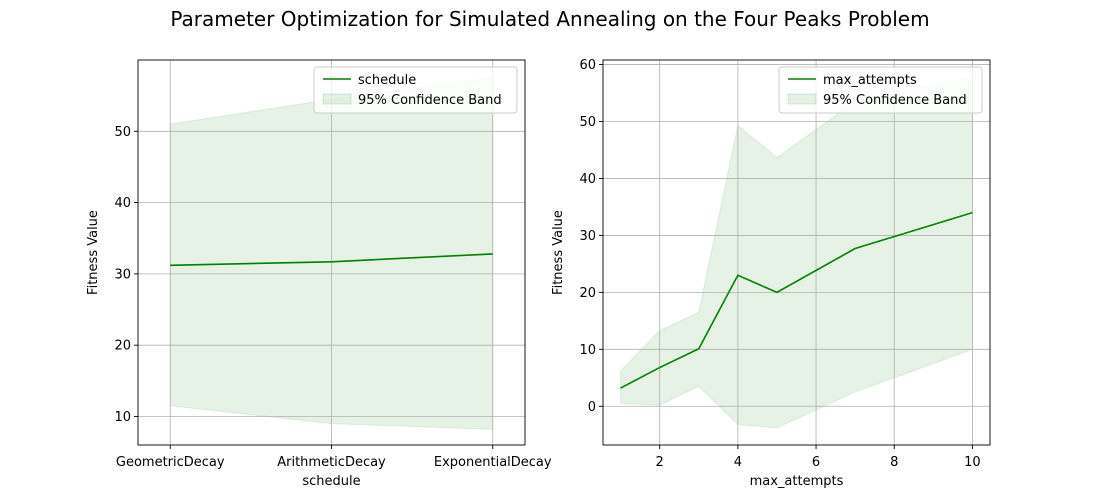  I want to click on x-axis-label: max_attempts, so click(797, 481).